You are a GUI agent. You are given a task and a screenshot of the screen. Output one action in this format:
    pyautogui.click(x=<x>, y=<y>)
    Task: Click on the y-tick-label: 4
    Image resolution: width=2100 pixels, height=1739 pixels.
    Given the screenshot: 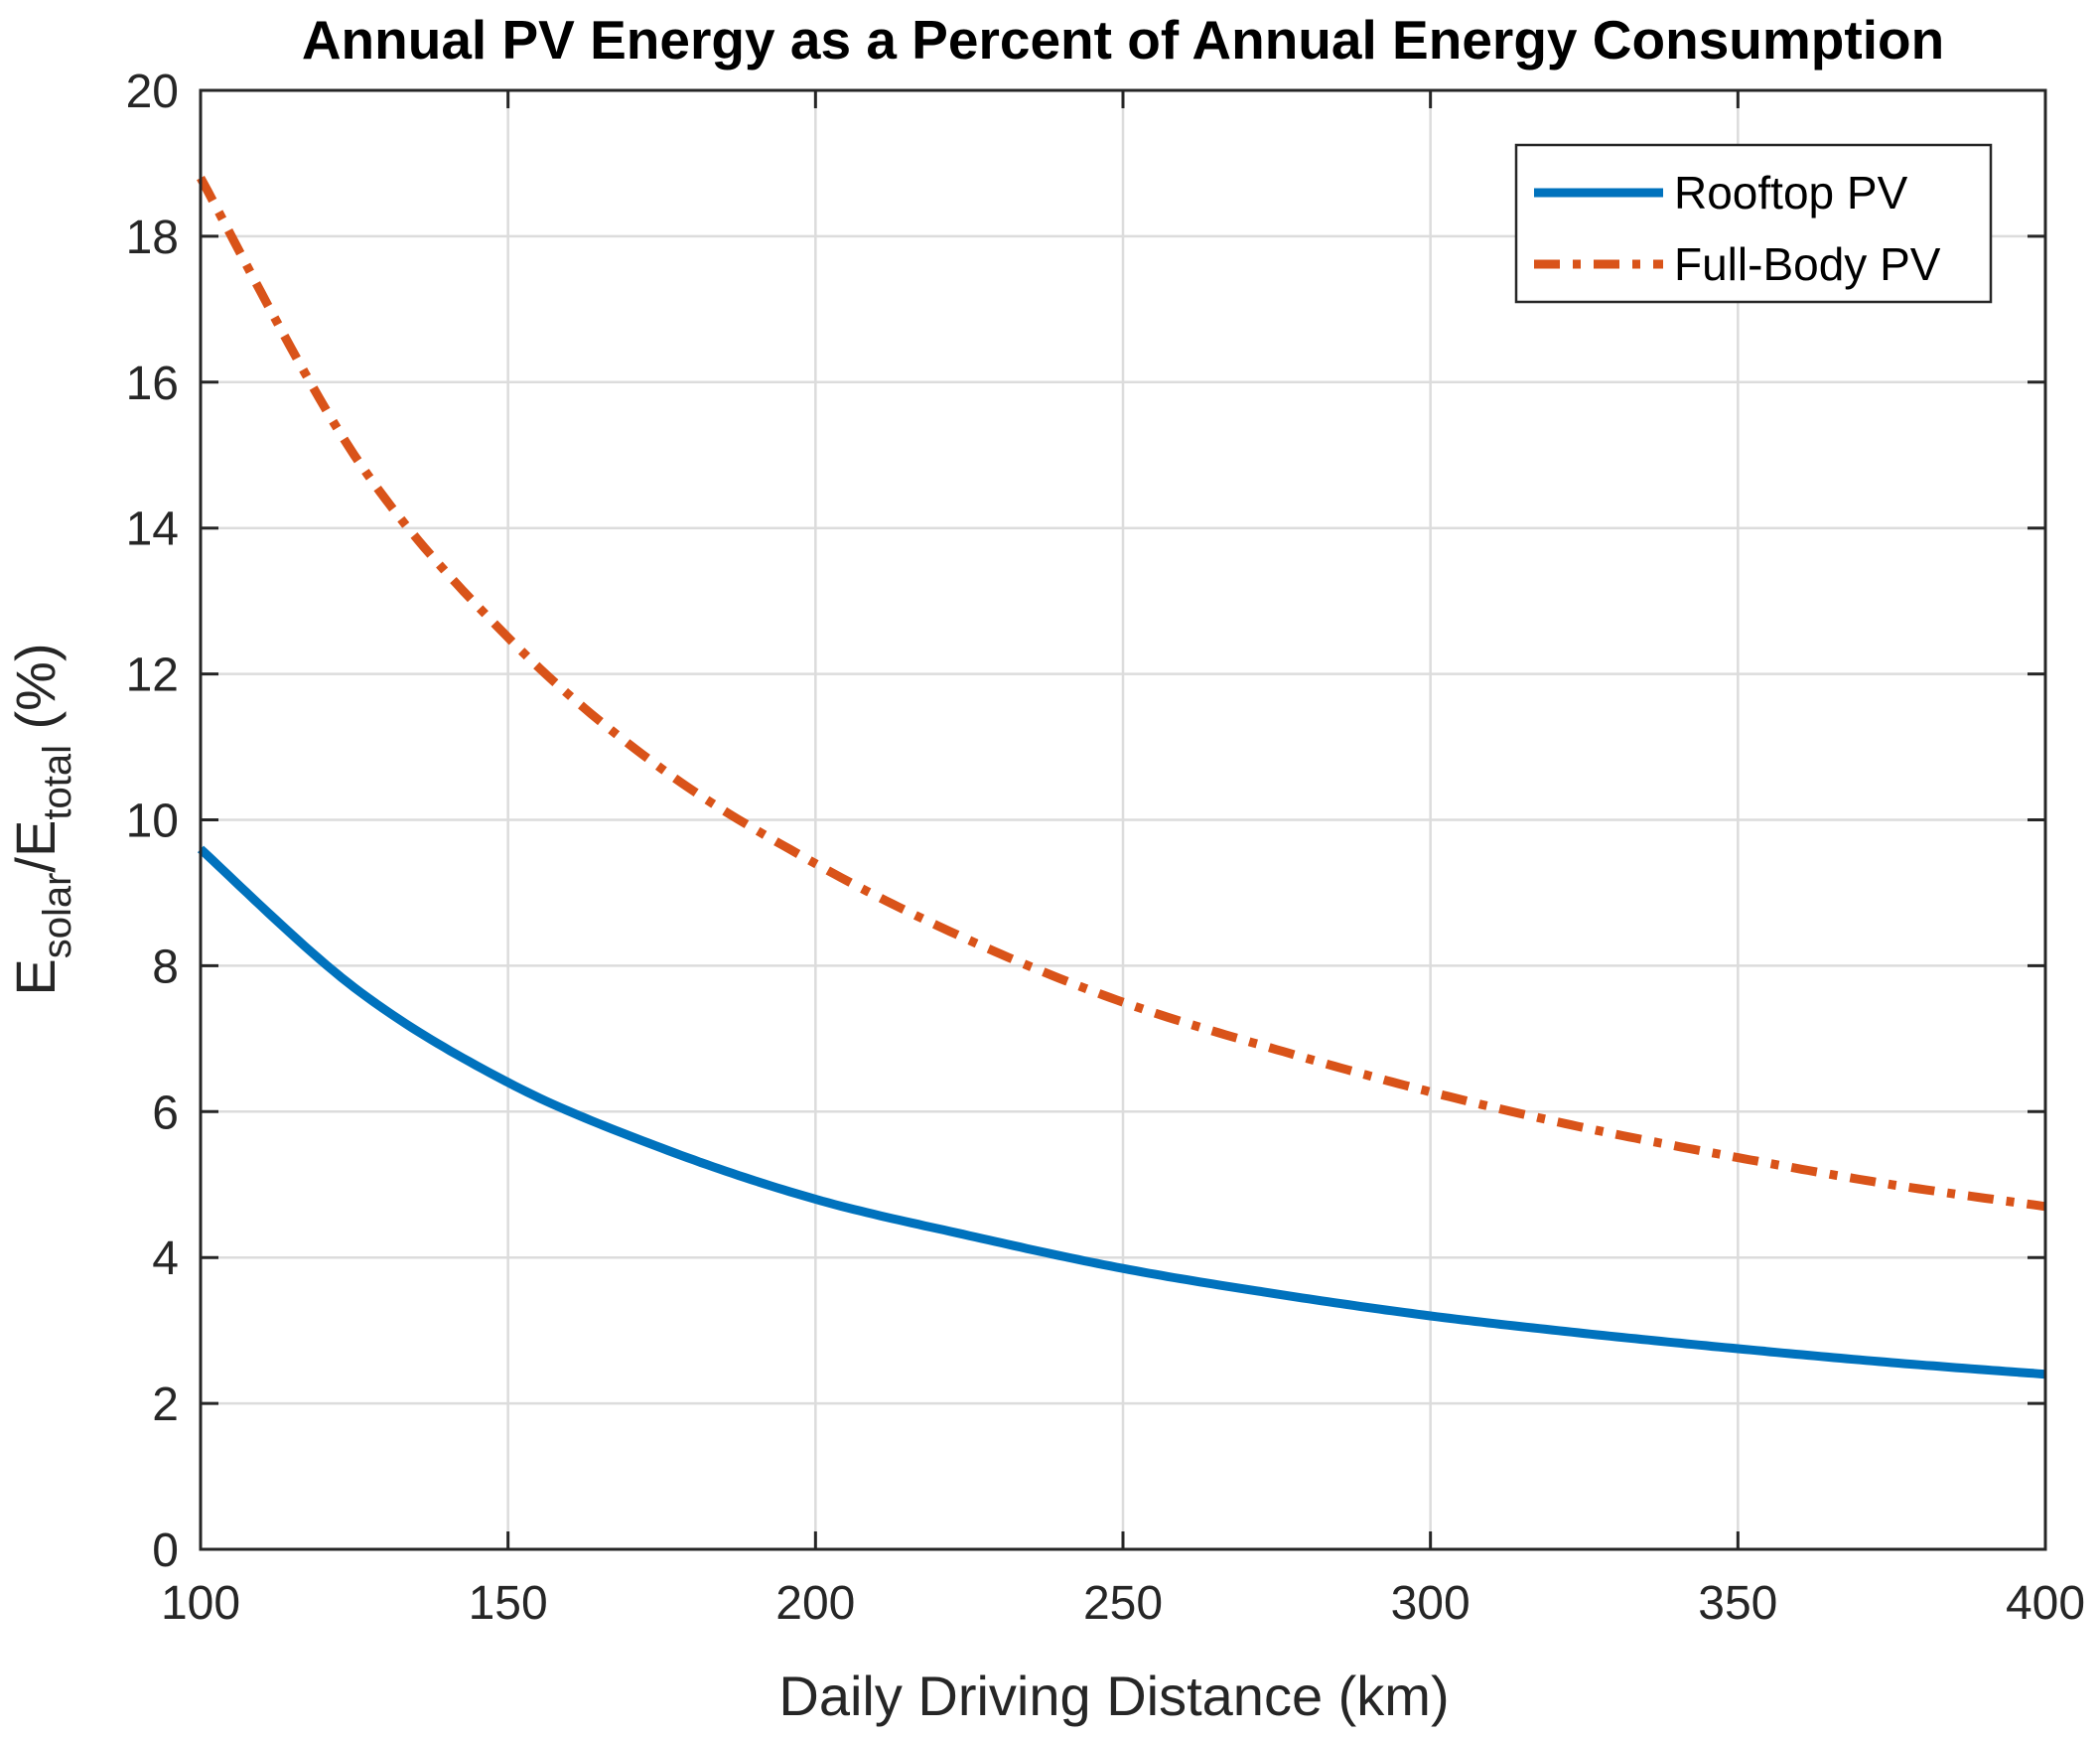 What is the action you would take?
    pyautogui.click(x=165, y=1259)
    